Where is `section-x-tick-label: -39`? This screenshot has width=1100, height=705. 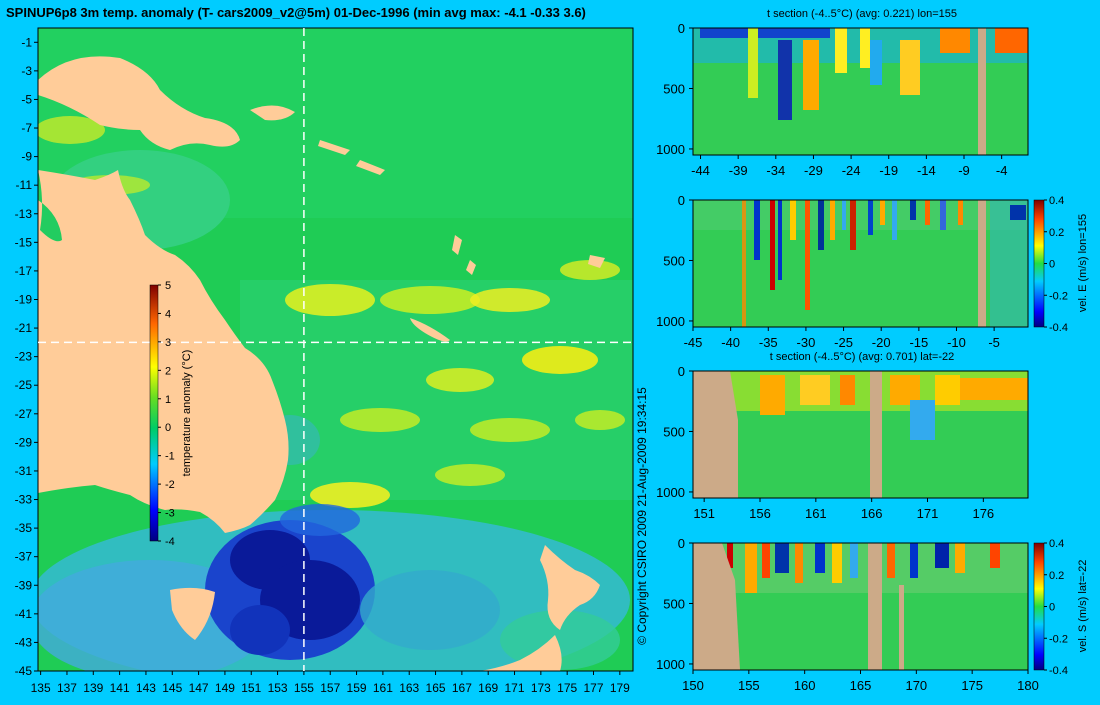
section-x-tick-label: -39 is located at coordinates (738, 170).